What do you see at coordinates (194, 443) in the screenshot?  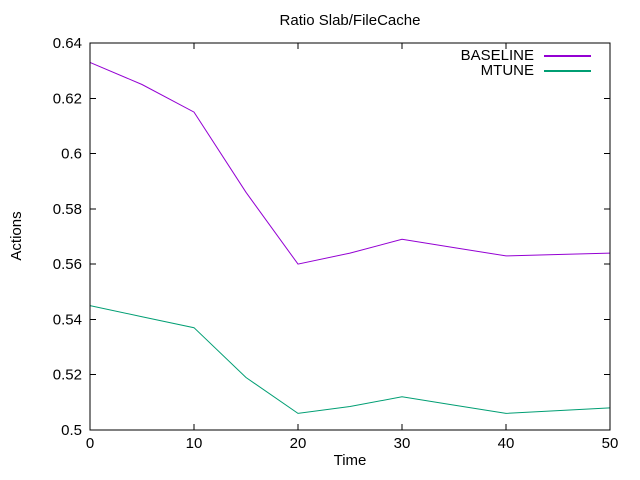 I see `x-tick-label: 10` at bounding box center [194, 443].